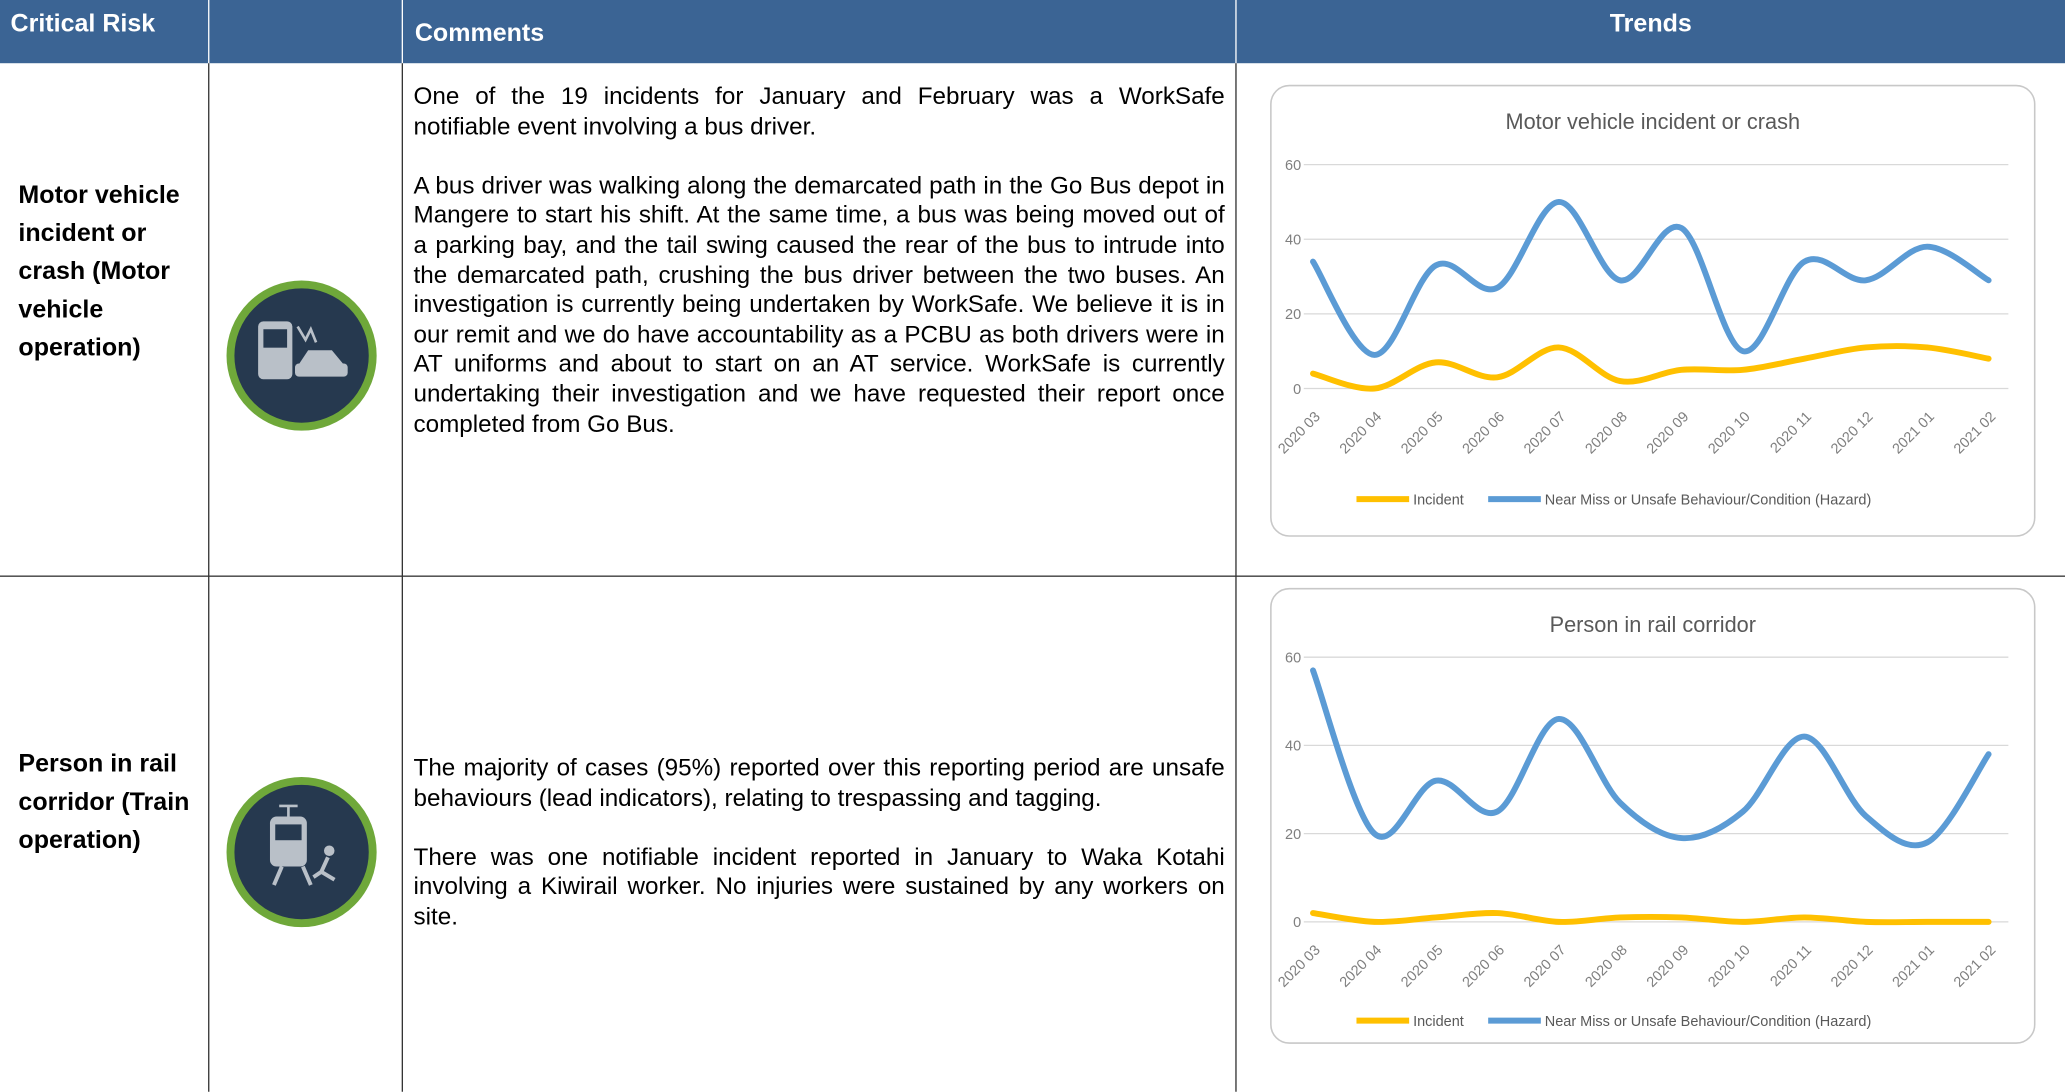 The image size is (2065, 1092). What do you see at coordinates (1653, 624) in the screenshot?
I see `chart-title: Person in rail corridor` at bounding box center [1653, 624].